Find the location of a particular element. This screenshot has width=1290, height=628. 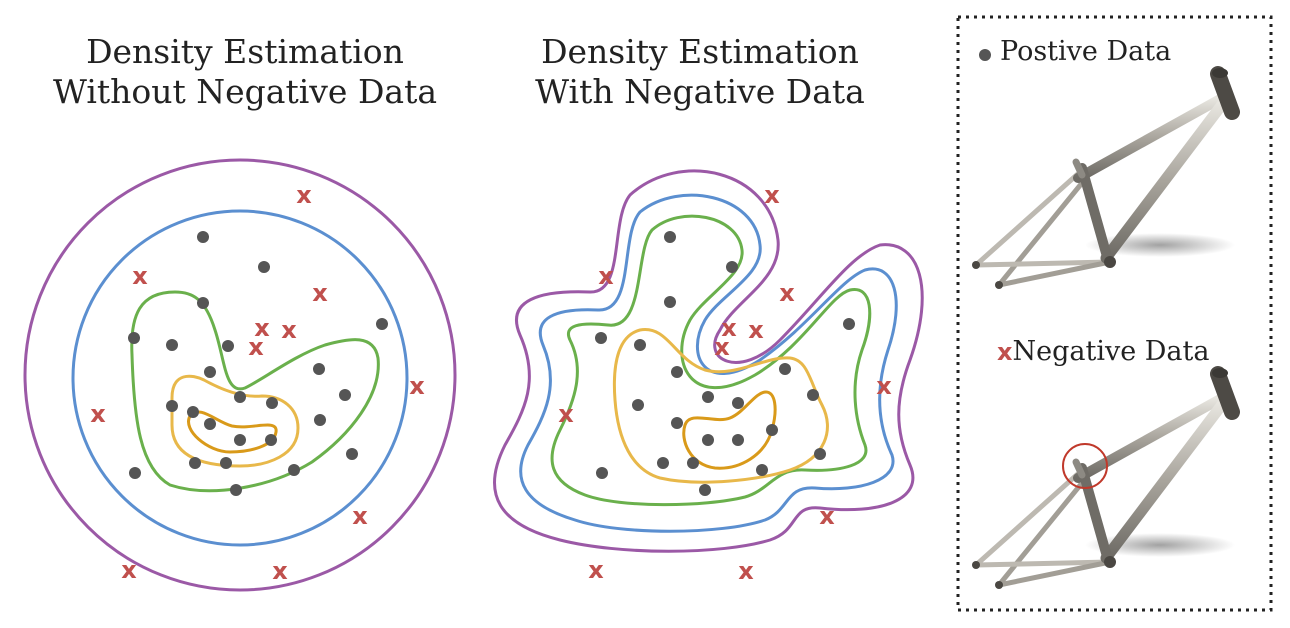

left-positive-points is located at coordinates (258, 363).